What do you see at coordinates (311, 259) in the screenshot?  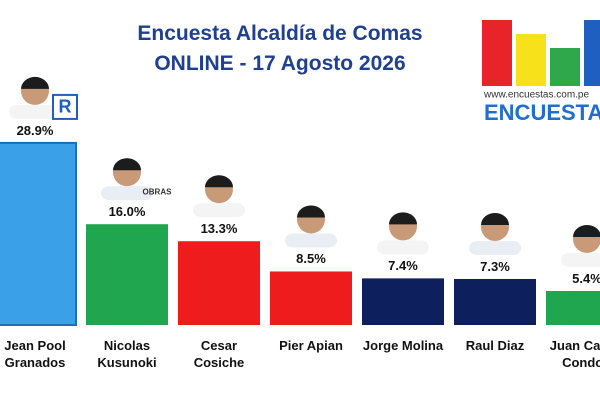 I see `value-label: 8.5%` at bounding box center [311, 259].